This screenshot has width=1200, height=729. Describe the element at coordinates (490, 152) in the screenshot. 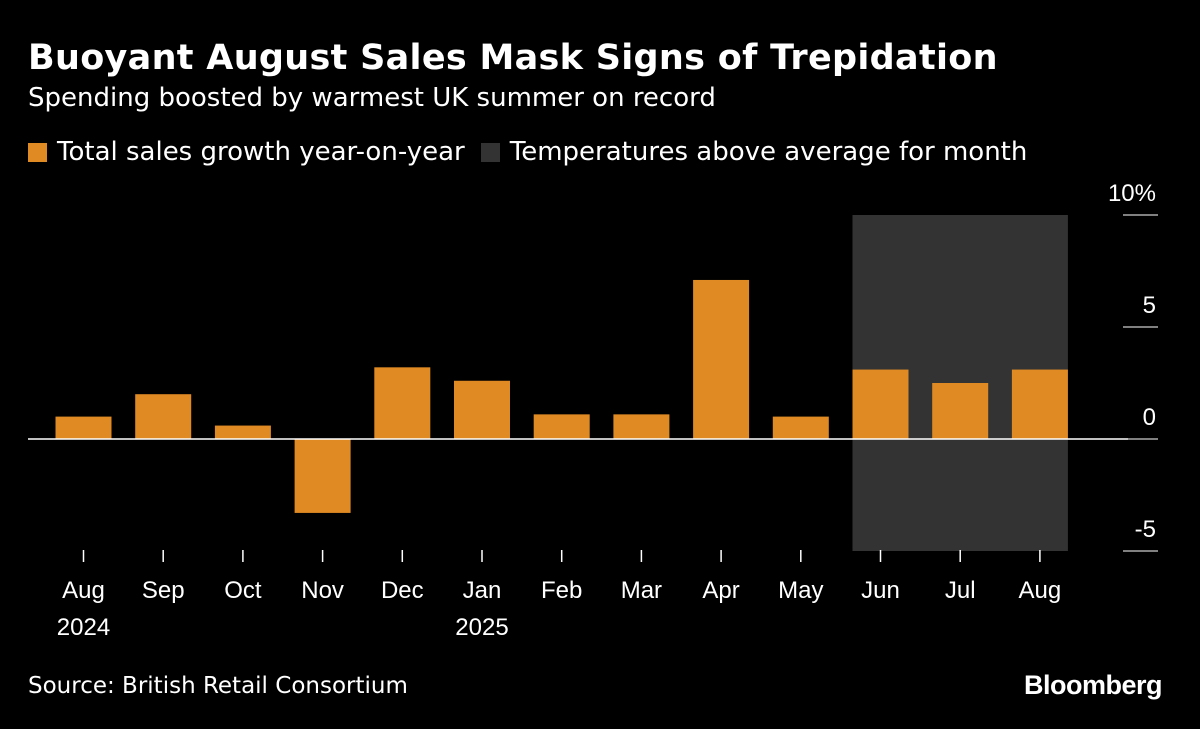

I see `legend-swatch-temperature` at that location.